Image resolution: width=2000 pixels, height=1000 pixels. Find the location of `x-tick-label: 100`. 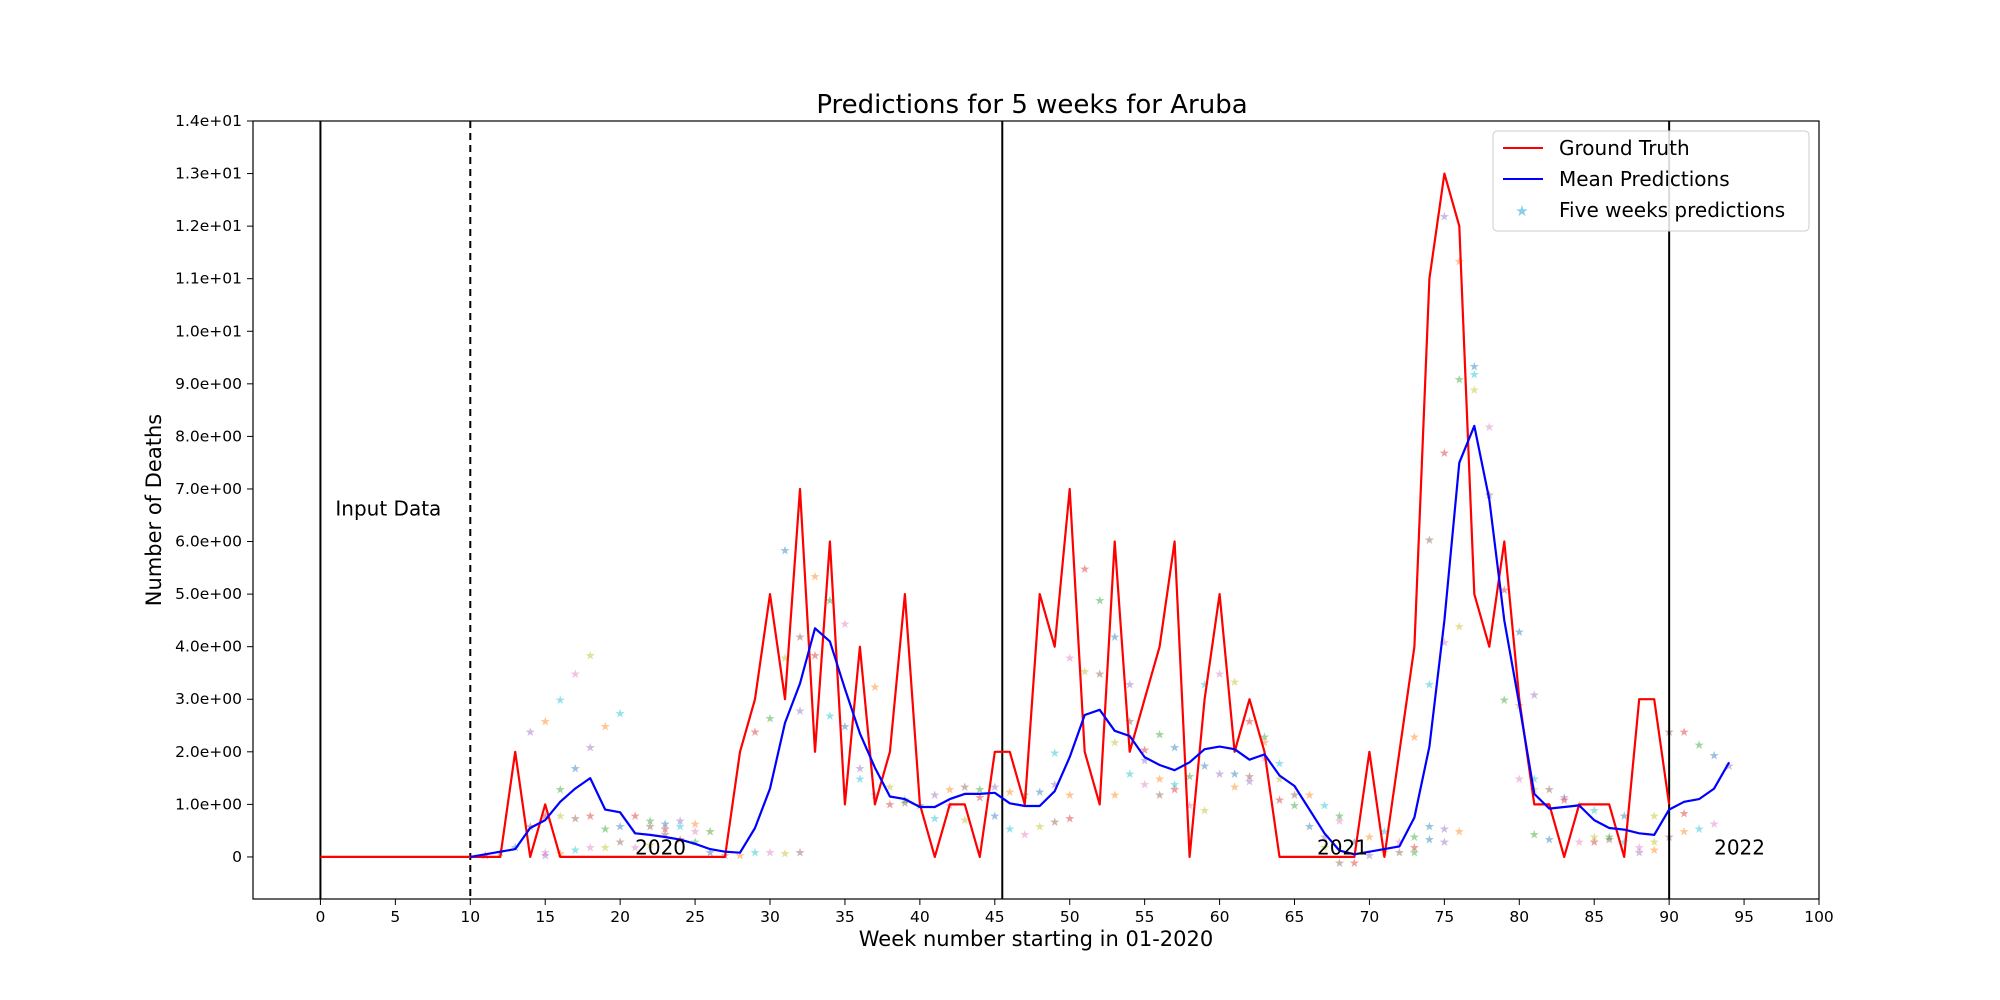

x-tick-label: 100 is located at coordinates (1819, 917).